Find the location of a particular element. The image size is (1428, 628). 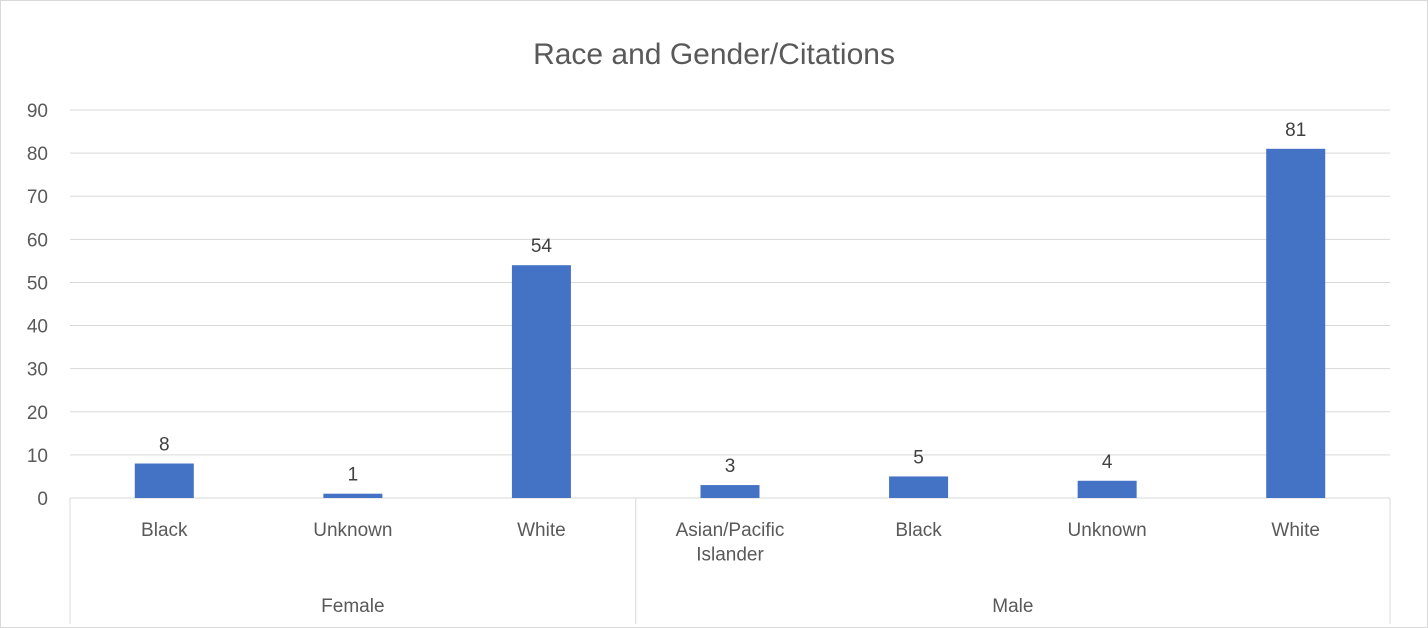

data-label: 1 is located at coordinates (353, 475).